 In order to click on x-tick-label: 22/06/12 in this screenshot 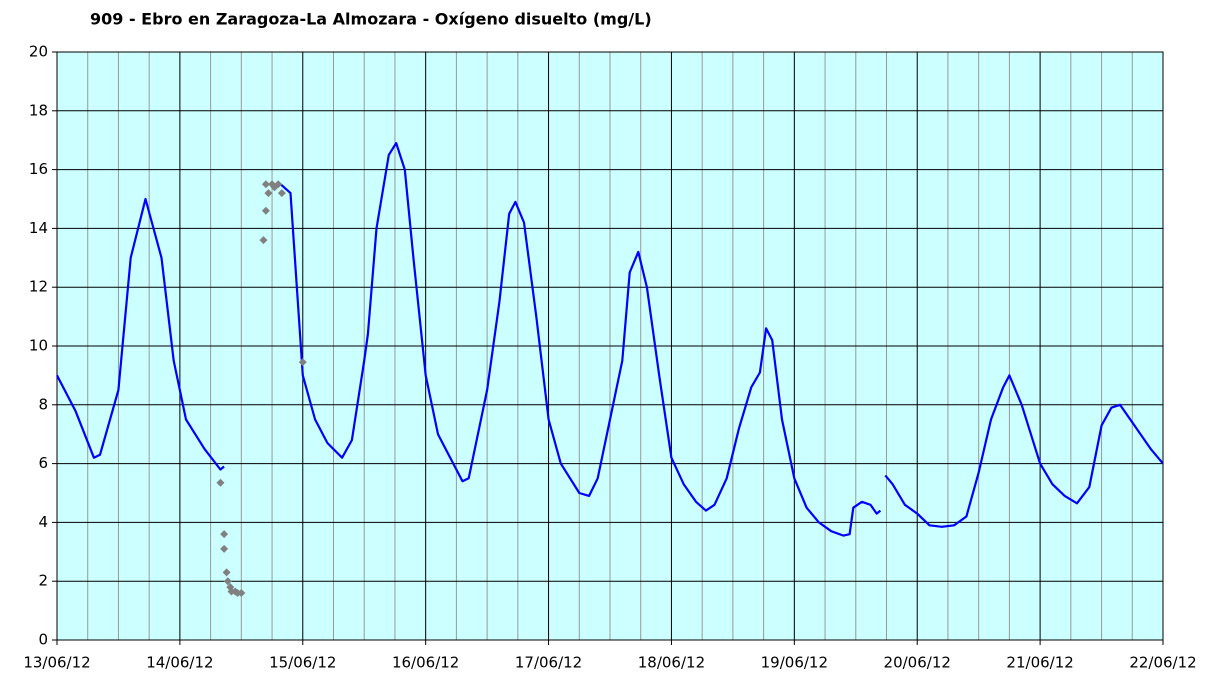, I will do `click(1162, 663)`.